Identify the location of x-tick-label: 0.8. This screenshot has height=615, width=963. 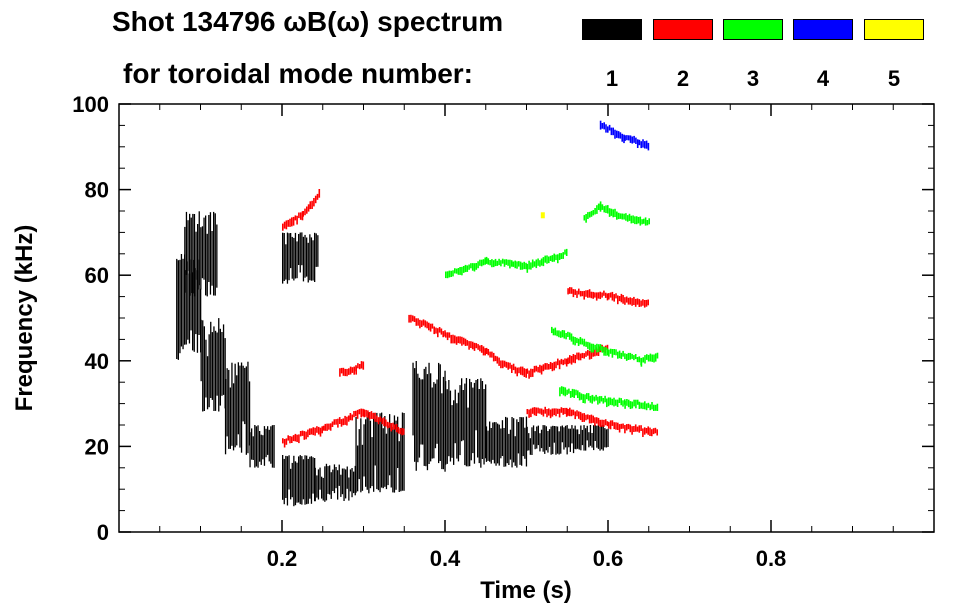
(771, 558).